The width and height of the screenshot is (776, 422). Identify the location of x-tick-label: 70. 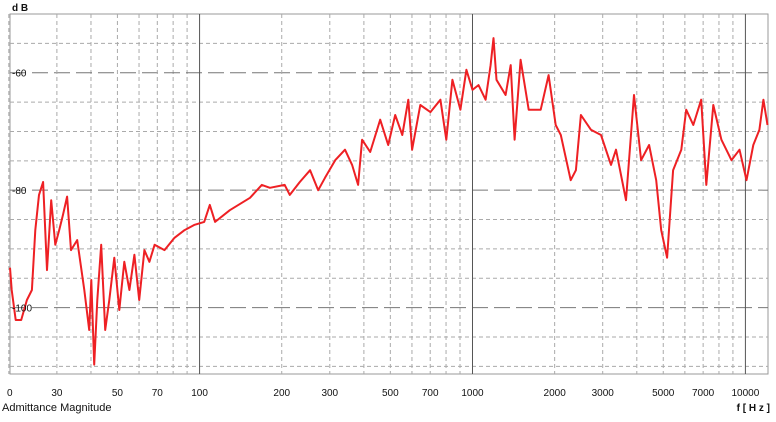
(158, 393).